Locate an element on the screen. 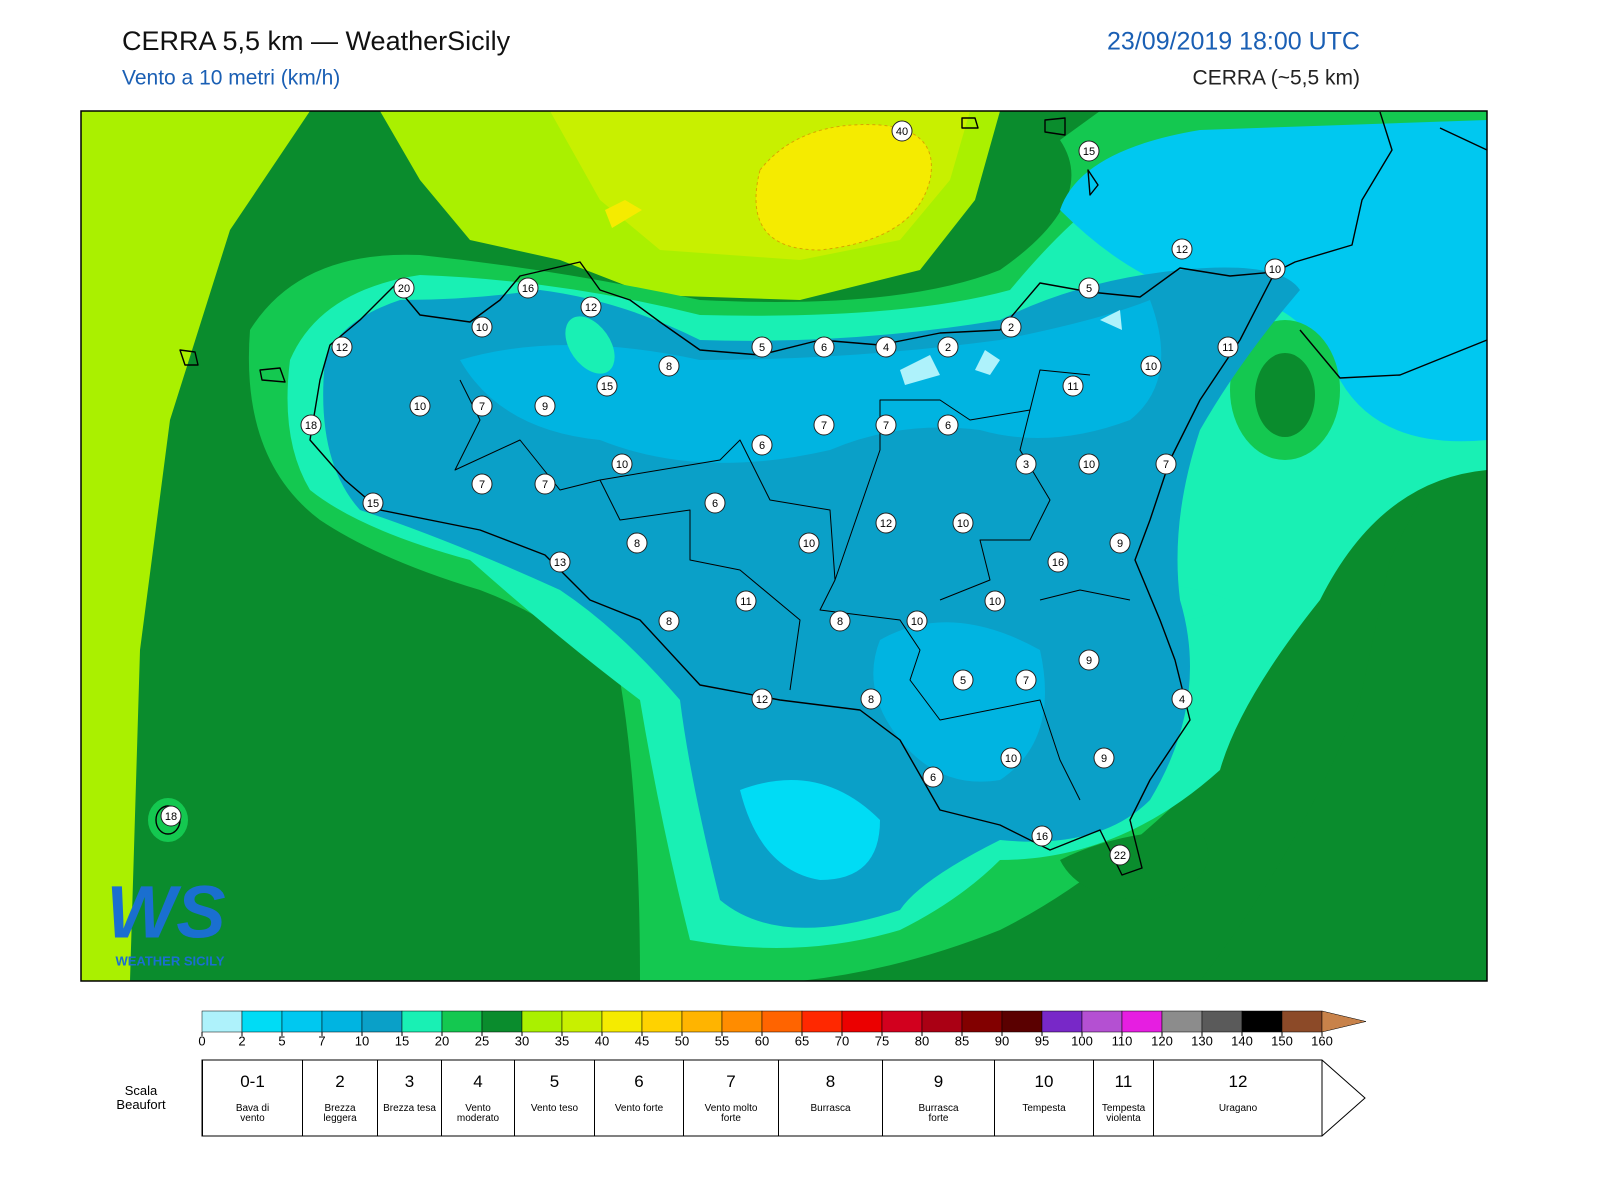 This screenshot has height=1200, width=1600. colorbar-tick-label: 20 is located at coordinates (442, 1040).